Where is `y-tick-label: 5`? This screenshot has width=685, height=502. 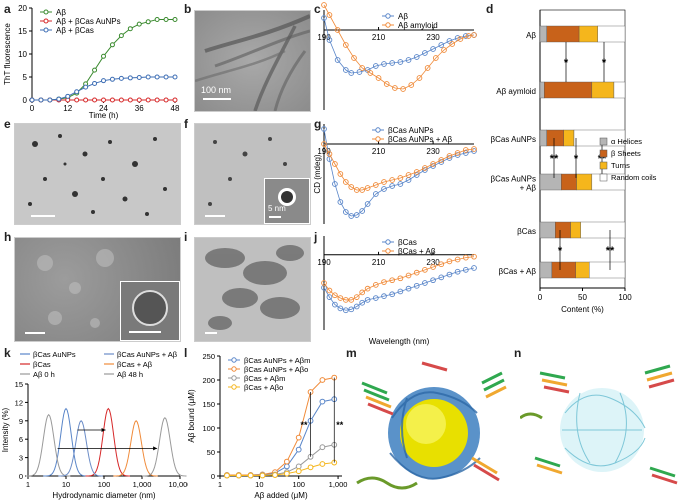
y-tick-label: 5 is located at coordinates (25, 77).